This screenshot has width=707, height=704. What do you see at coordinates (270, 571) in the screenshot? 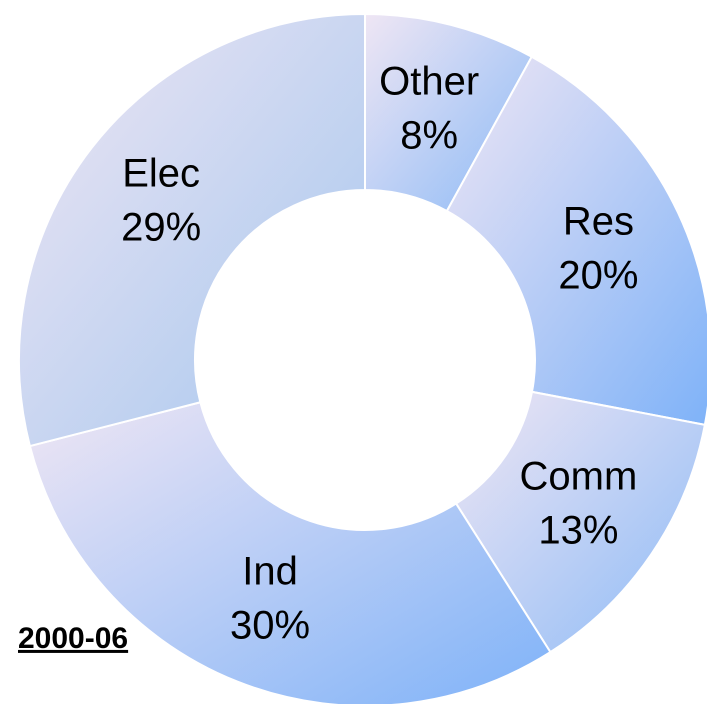
I see `slice-label: Ind` at bounding box center [270, 571].